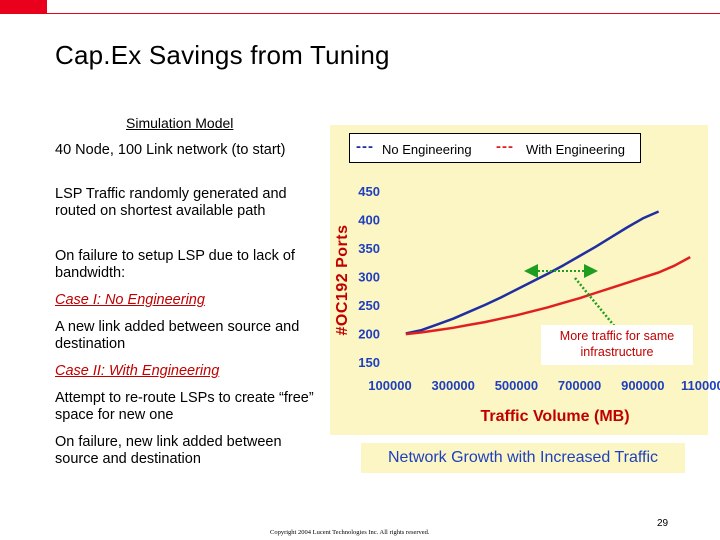 This screenshot has height=540, width=720. I want to click on y-tick-label: 150, so click(369, 362).